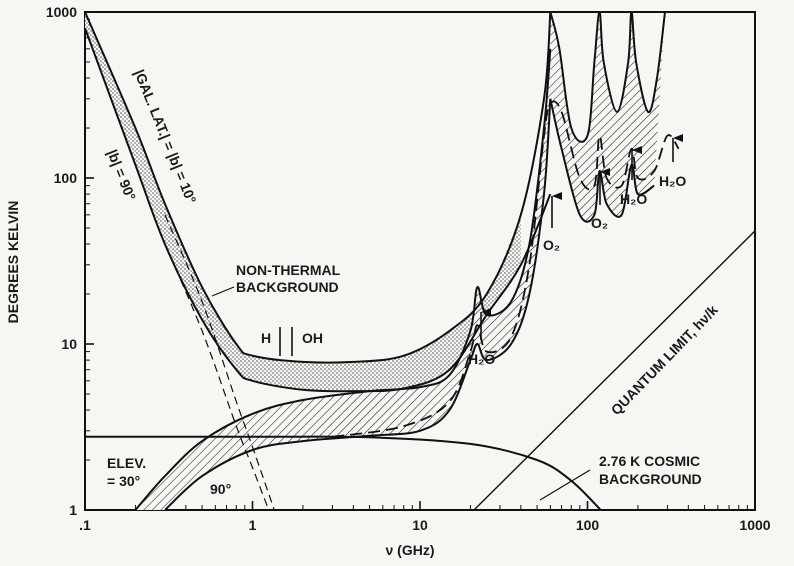 Image resolution: width=794 pixels, height=566 pixels. I want to click on nonthermal-leader-line, so click(223, 291).